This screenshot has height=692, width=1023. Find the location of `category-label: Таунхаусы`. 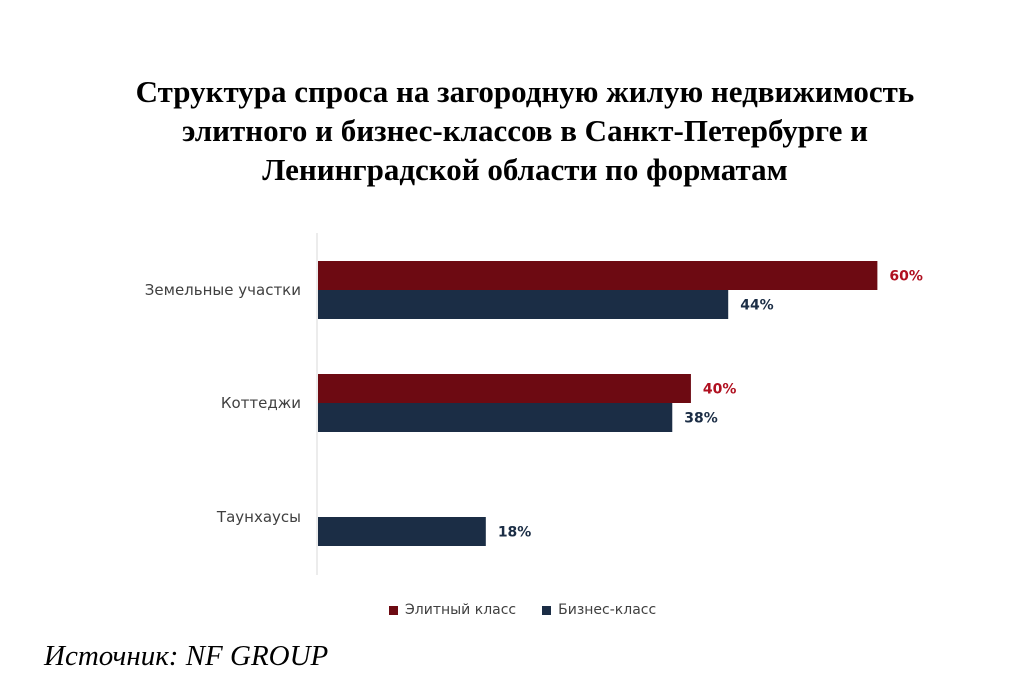

category-label: Таунхаусы is located at coordinates (258, 517).